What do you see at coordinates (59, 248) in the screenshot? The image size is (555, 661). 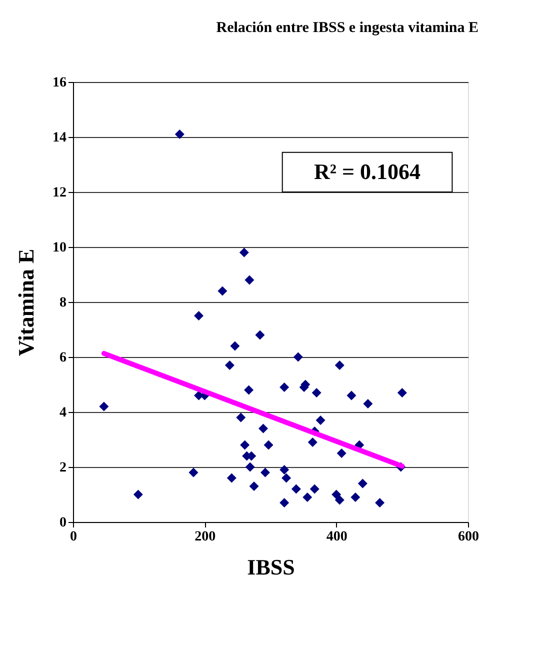 I see `y-tick-label: 10` at bounding box center [59, 248].